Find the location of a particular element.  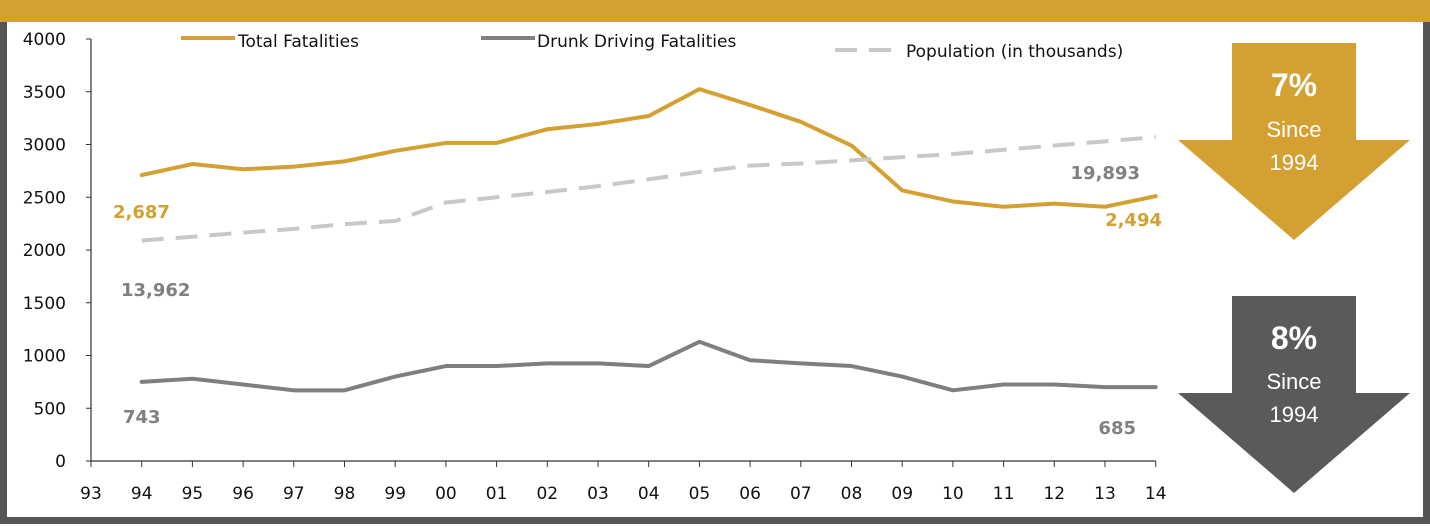

gold-down-arrow: 7% Since 1994 is located at coordinates (1294, 141).